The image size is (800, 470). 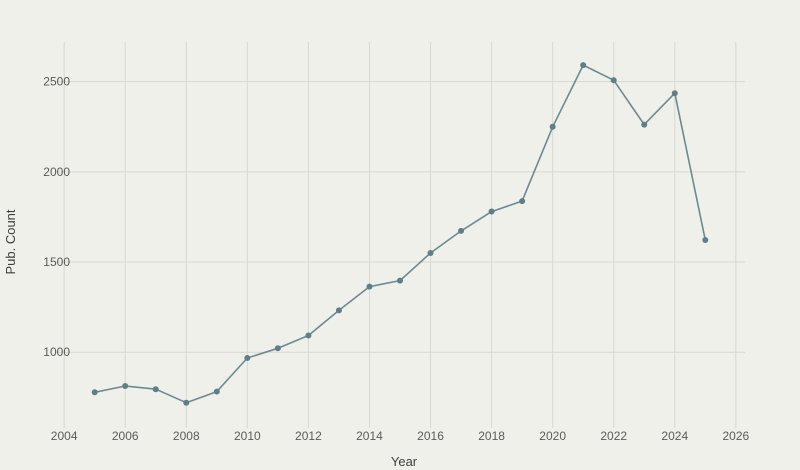 What do you see at coordinates (613, 436) in the screenshot?
I see `x-tick-label: 2022` at bounding box center [613, 436].